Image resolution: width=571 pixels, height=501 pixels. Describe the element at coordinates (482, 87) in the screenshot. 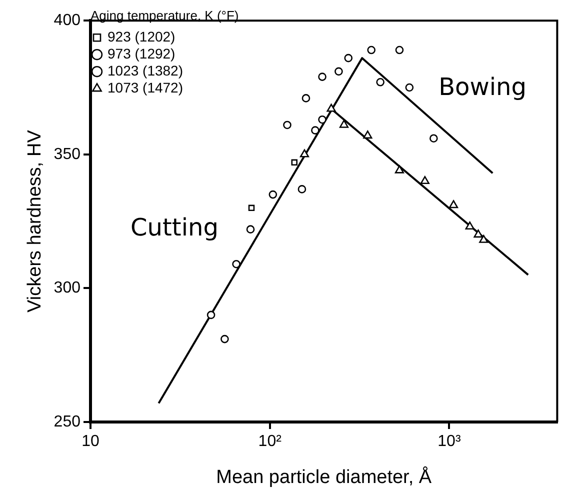

I see `annotation: Bowing` at that location.